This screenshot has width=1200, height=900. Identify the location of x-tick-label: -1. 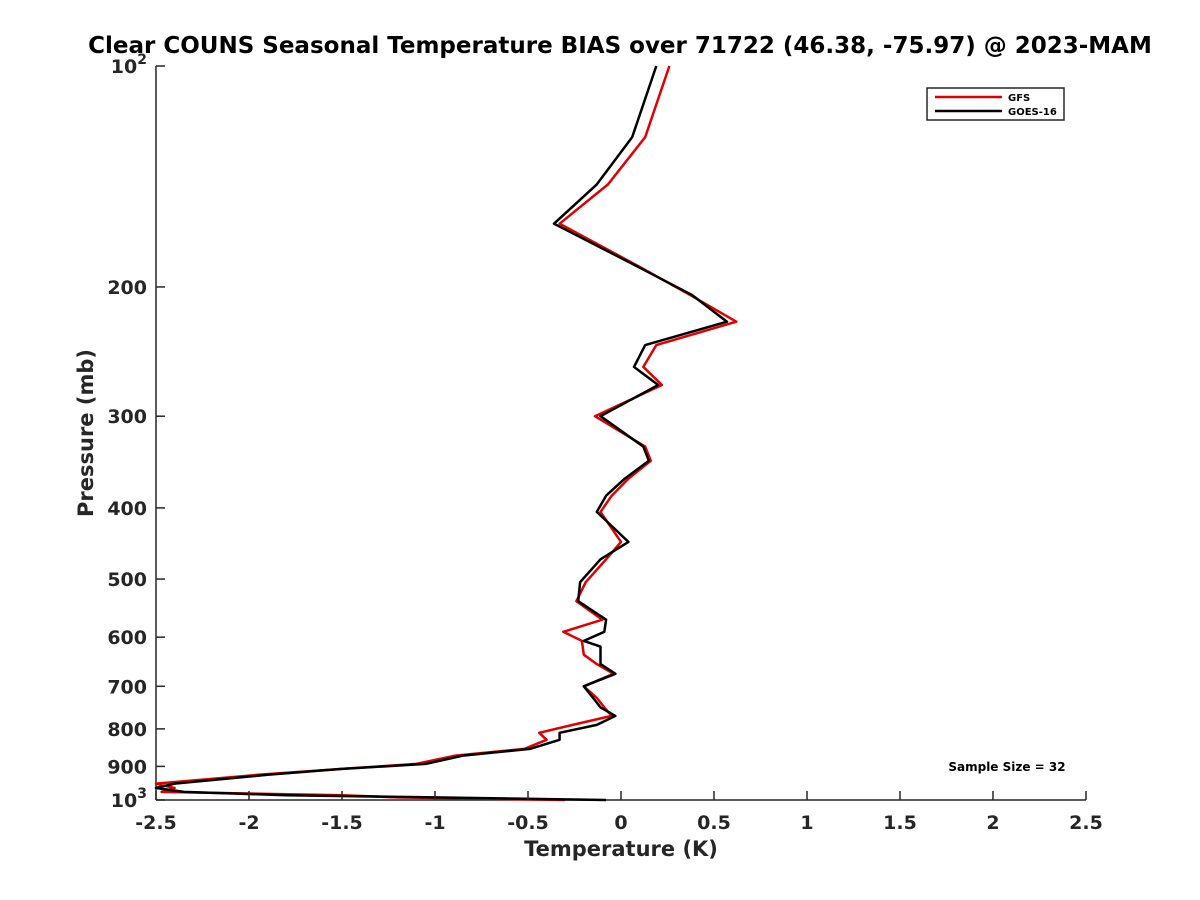
(434, 823).